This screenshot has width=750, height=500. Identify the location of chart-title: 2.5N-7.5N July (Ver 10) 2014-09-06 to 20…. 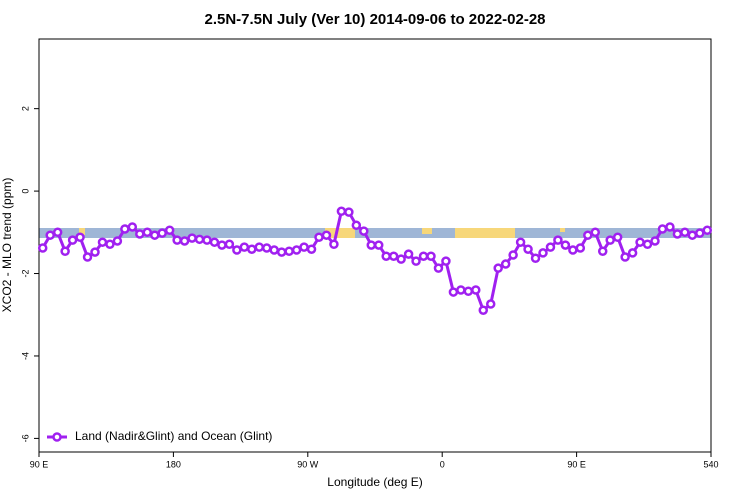
(374, 19).